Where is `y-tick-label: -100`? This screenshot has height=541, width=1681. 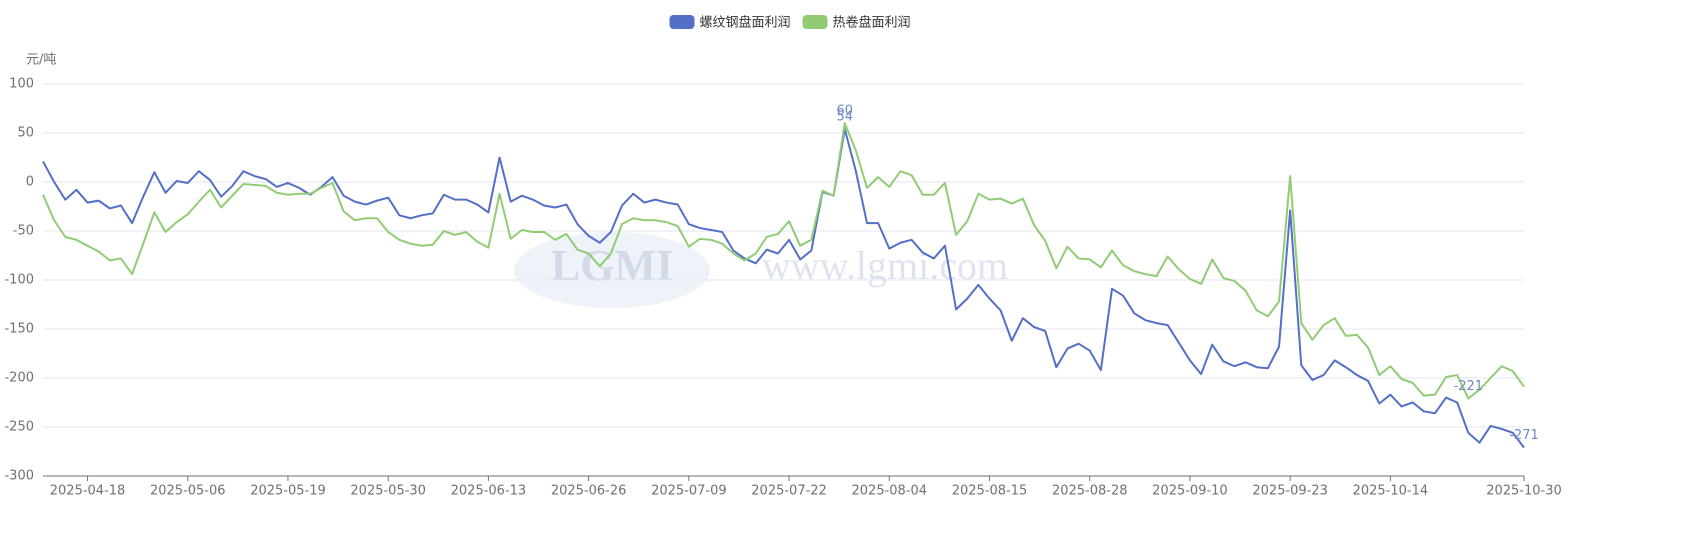 y-tick-label: -100 is located at coordinates (19, 280).